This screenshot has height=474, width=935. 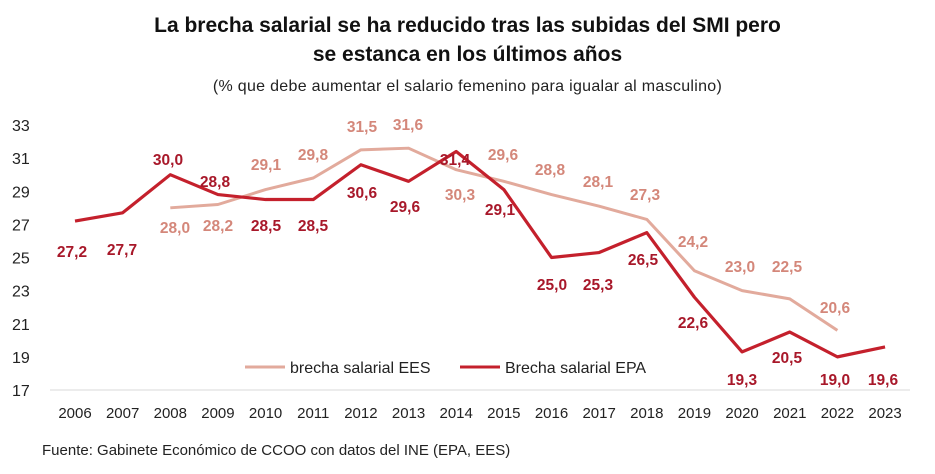 I want to click on data-label: 30,6, so click(x=362, y=193).